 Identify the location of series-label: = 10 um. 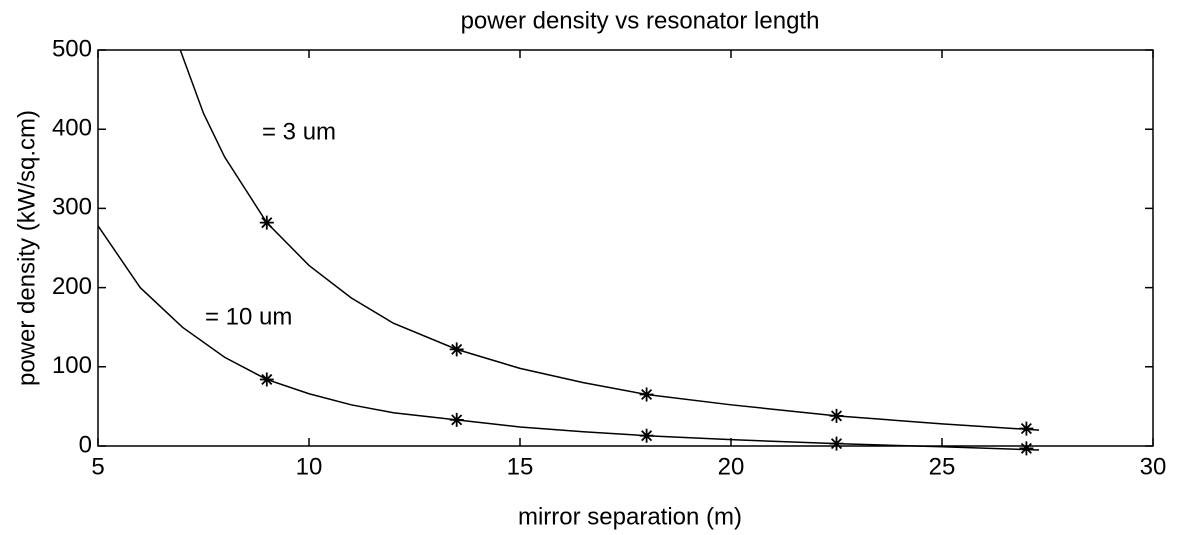
(248, 316).